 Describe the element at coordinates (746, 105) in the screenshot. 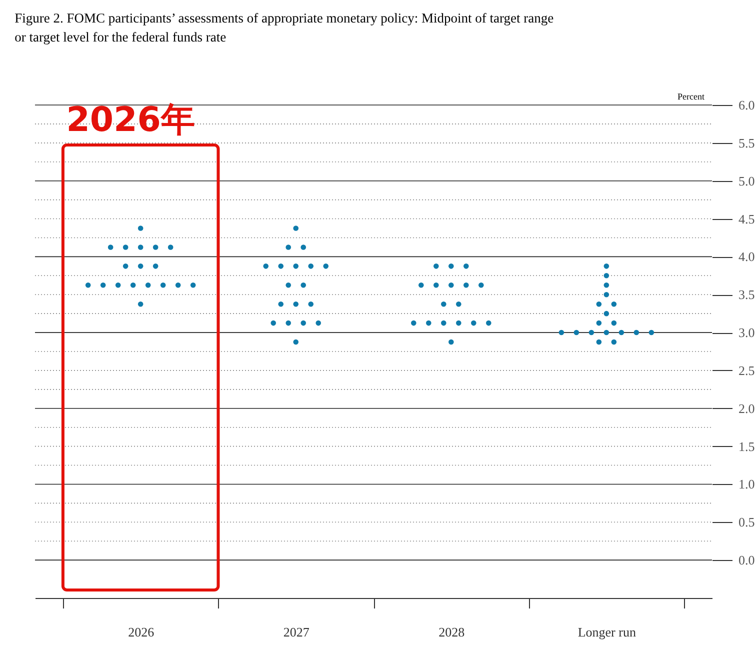

I see `y-tick-label: 6.0` at that location.